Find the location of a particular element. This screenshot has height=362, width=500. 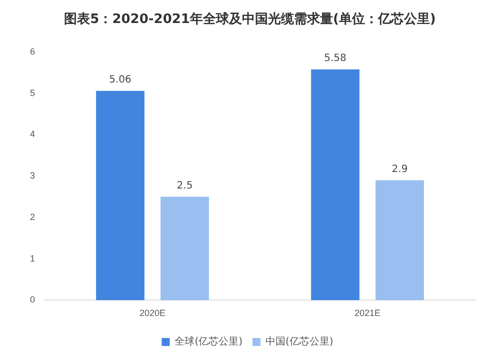

x-tick-label: 2020E is located at coordinates (152, 313).